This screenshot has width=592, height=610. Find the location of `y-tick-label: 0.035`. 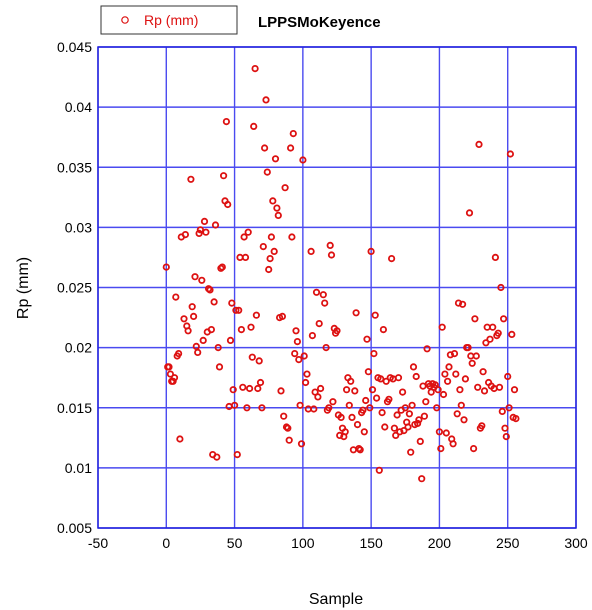

y-tick-label: 0.035 is located at coordinates (74, 167).